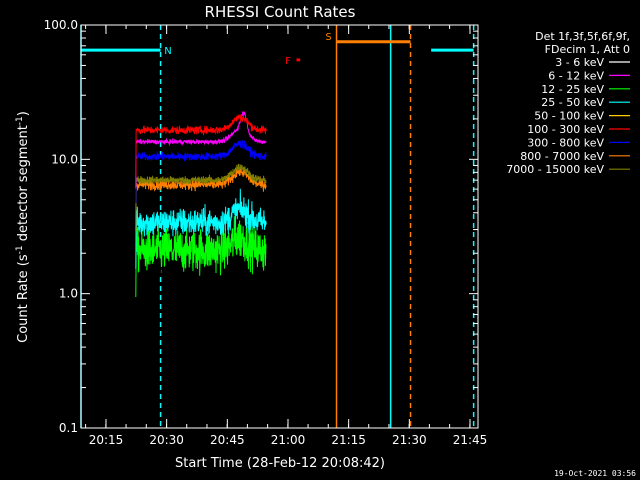 This screenshot has height=480, width=640. Describe the element at coordinates (64, 159) in the screenshot. I see `y-tick-label-2: 10.0` at that location.